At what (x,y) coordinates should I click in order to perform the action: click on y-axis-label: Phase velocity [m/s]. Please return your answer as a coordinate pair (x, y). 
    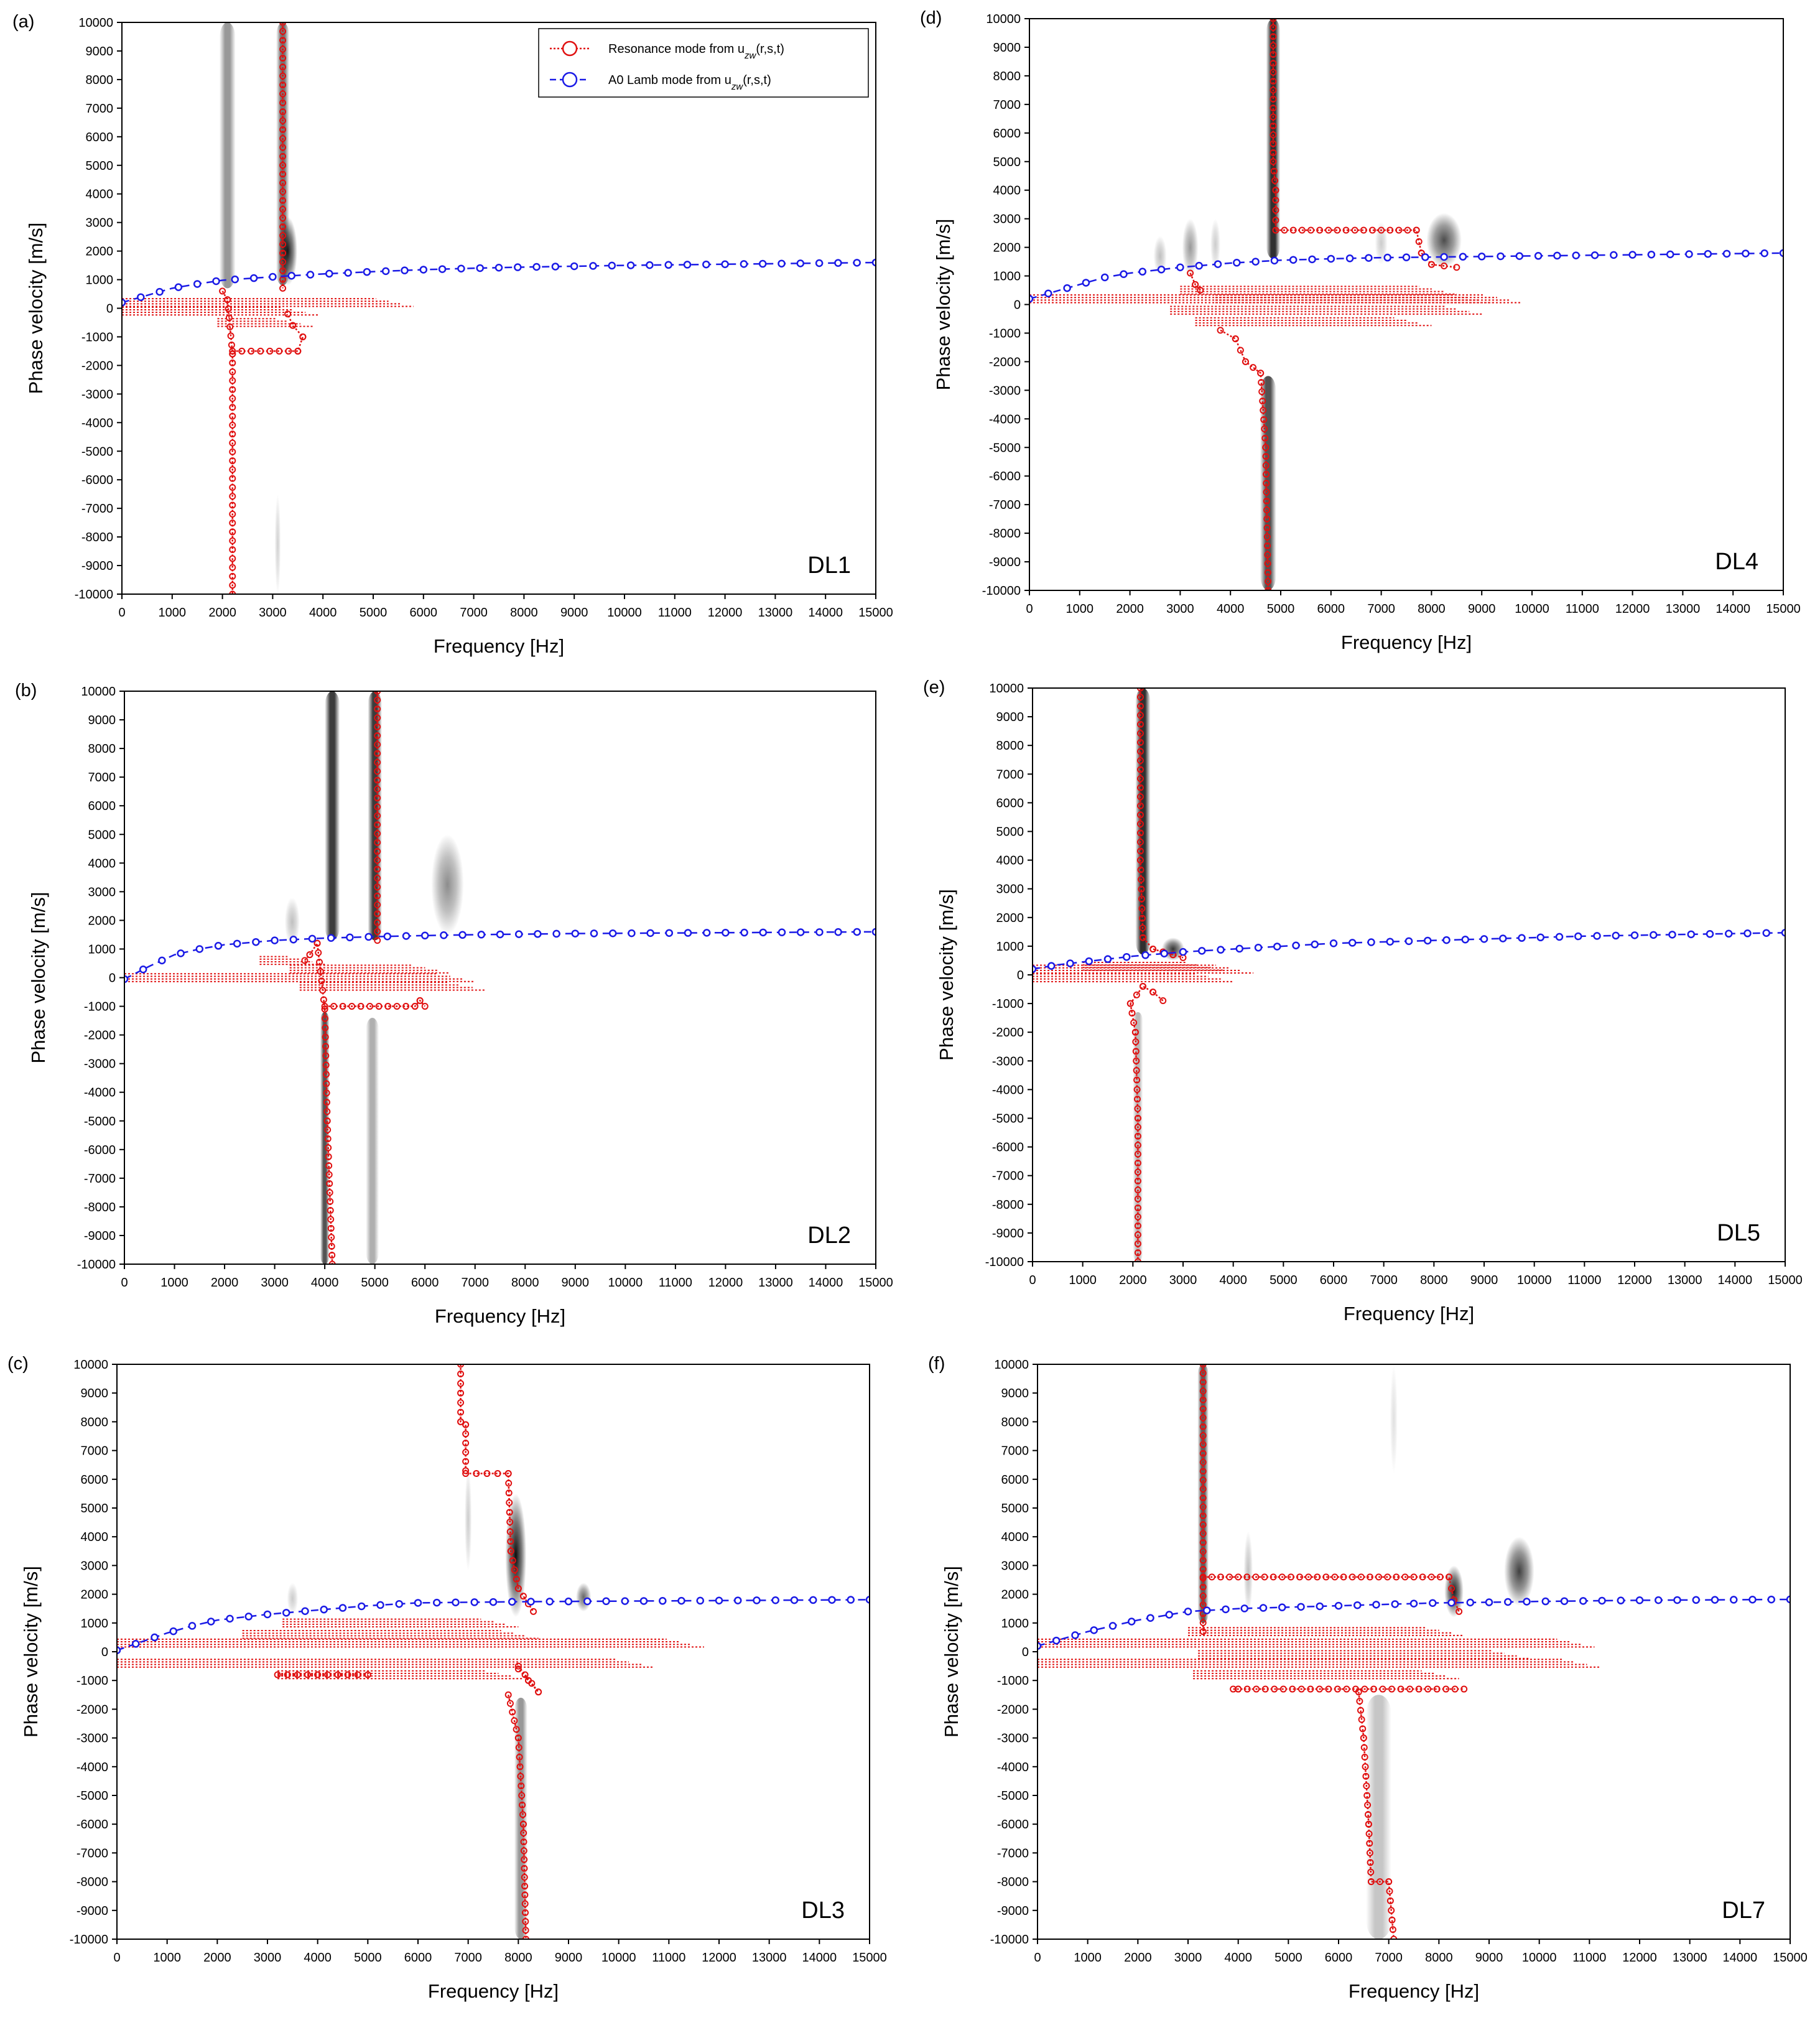
    Looking at the image, I should click on (943, 305).